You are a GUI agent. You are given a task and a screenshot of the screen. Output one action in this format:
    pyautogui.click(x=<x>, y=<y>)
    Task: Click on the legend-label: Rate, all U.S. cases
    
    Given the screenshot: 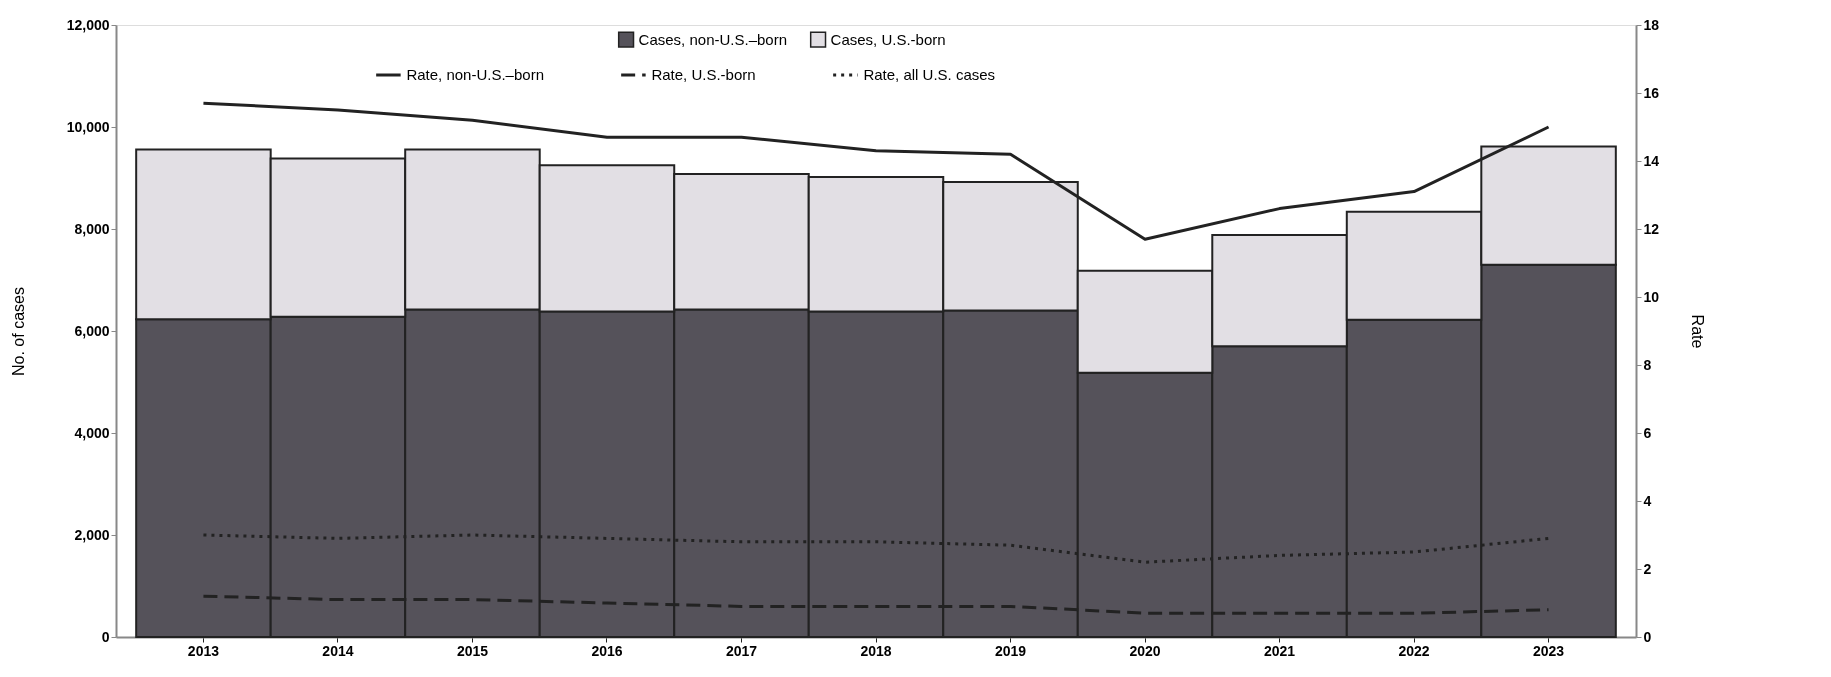 What is the action you would take?
    pyautogui.click(x=929, y=74)
    